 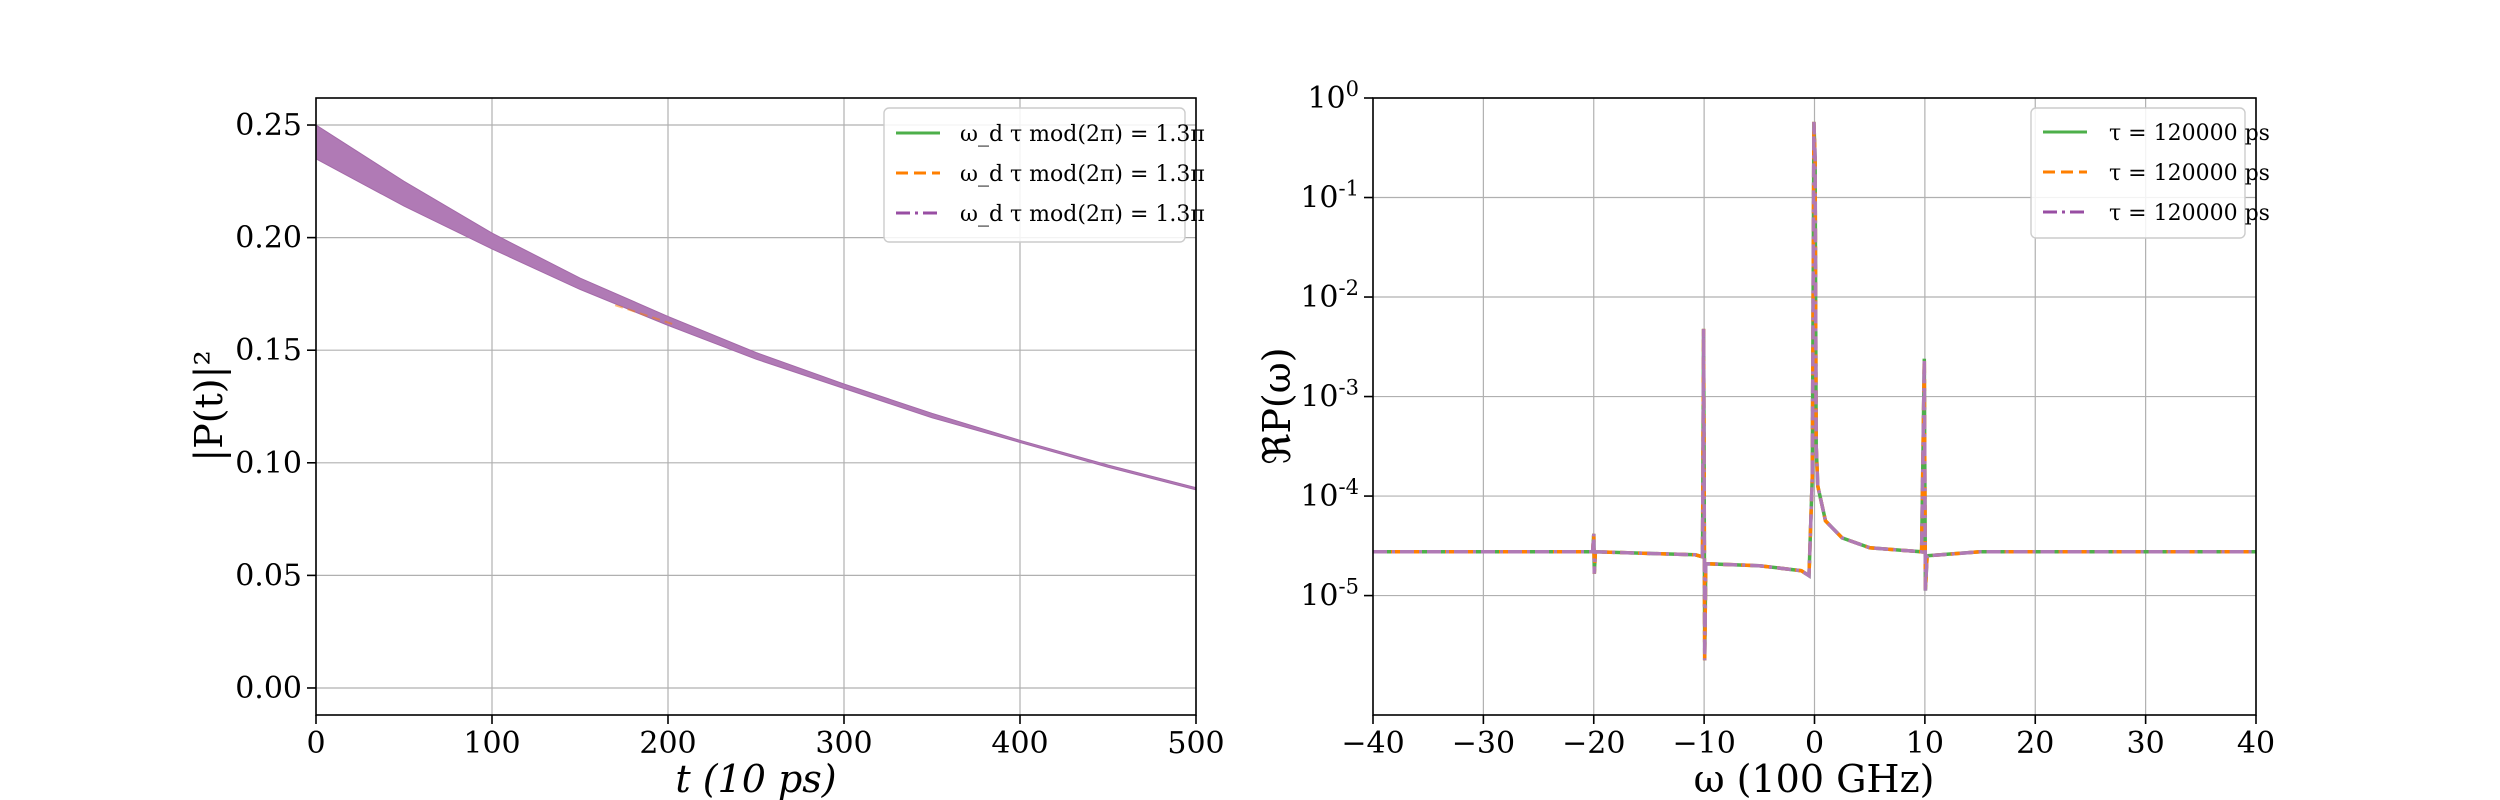 What do you see at coordinates (2146, 743) in the screenshot?
I see `right-x-tick-label: 30` at bounding box center [2146, 743].